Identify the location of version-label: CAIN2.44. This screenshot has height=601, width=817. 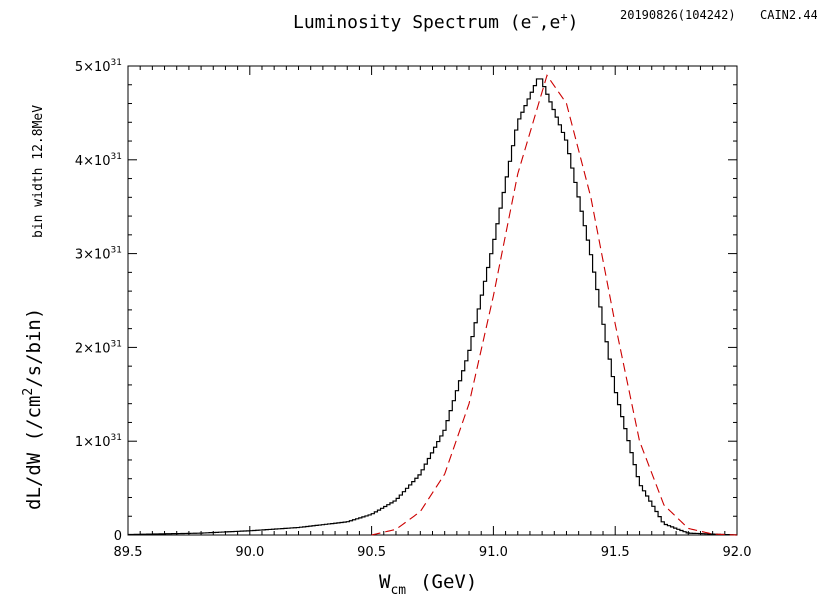
(788, 15).